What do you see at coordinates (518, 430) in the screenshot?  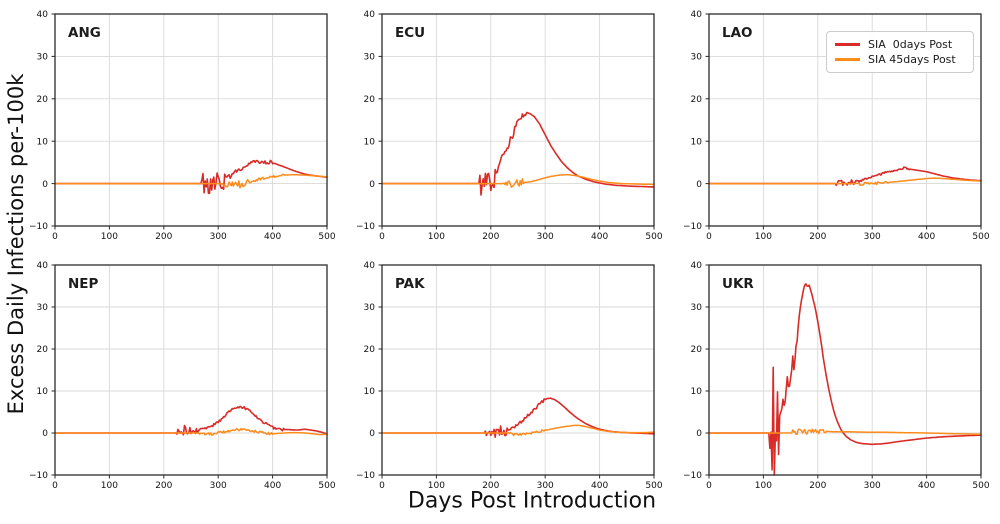 I see `series-sia-45days-PAK` at bounding box center [518, 430].